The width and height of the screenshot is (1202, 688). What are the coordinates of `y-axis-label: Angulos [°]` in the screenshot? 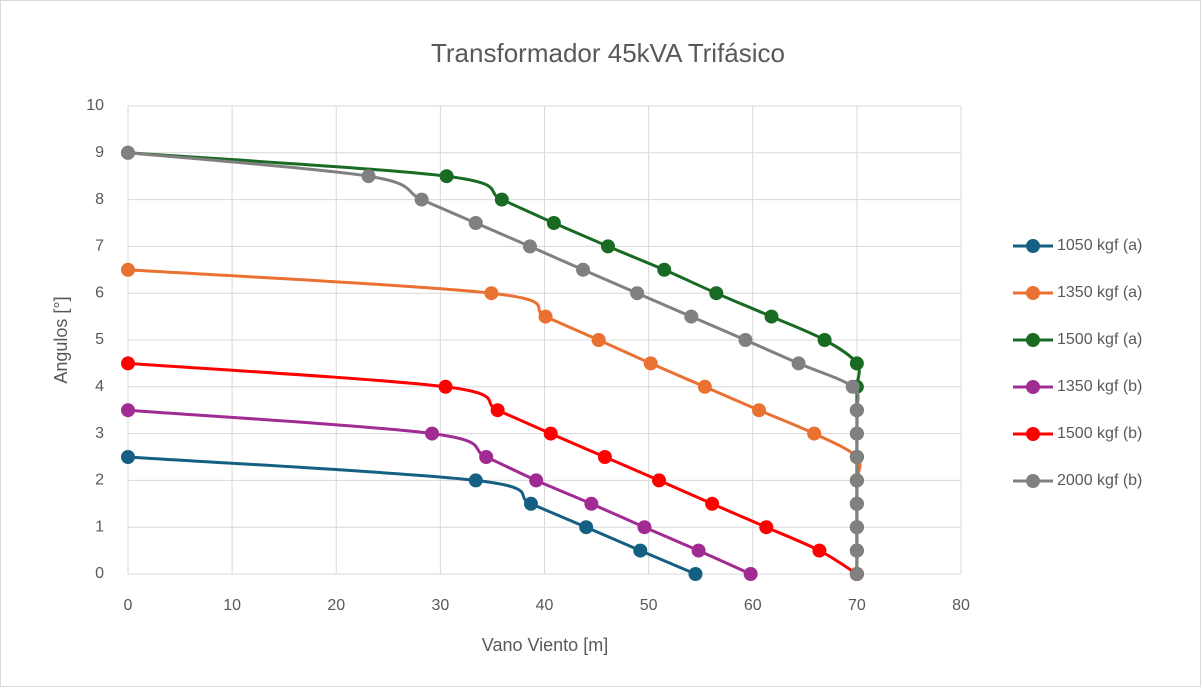 It's located at (61, 339).